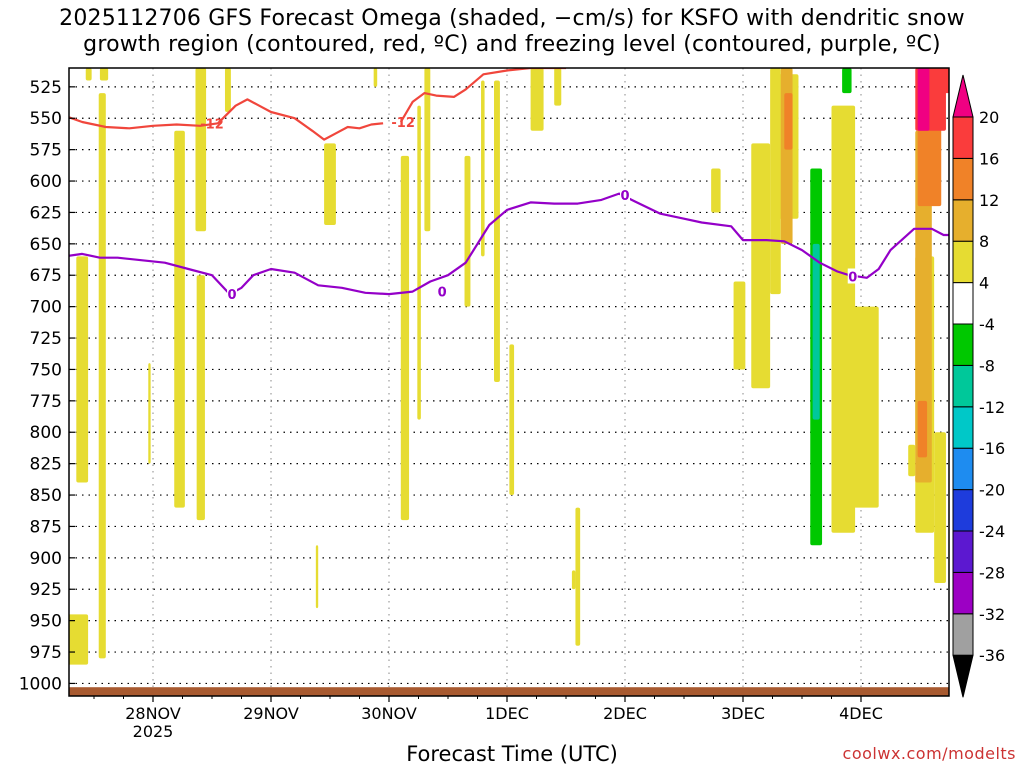 This screenshot has width=1024, height=768. What do you see at coordinates (989, 117) in the screenshot?
I see `colorbar-label: 20` at bounding box center [989, 117].